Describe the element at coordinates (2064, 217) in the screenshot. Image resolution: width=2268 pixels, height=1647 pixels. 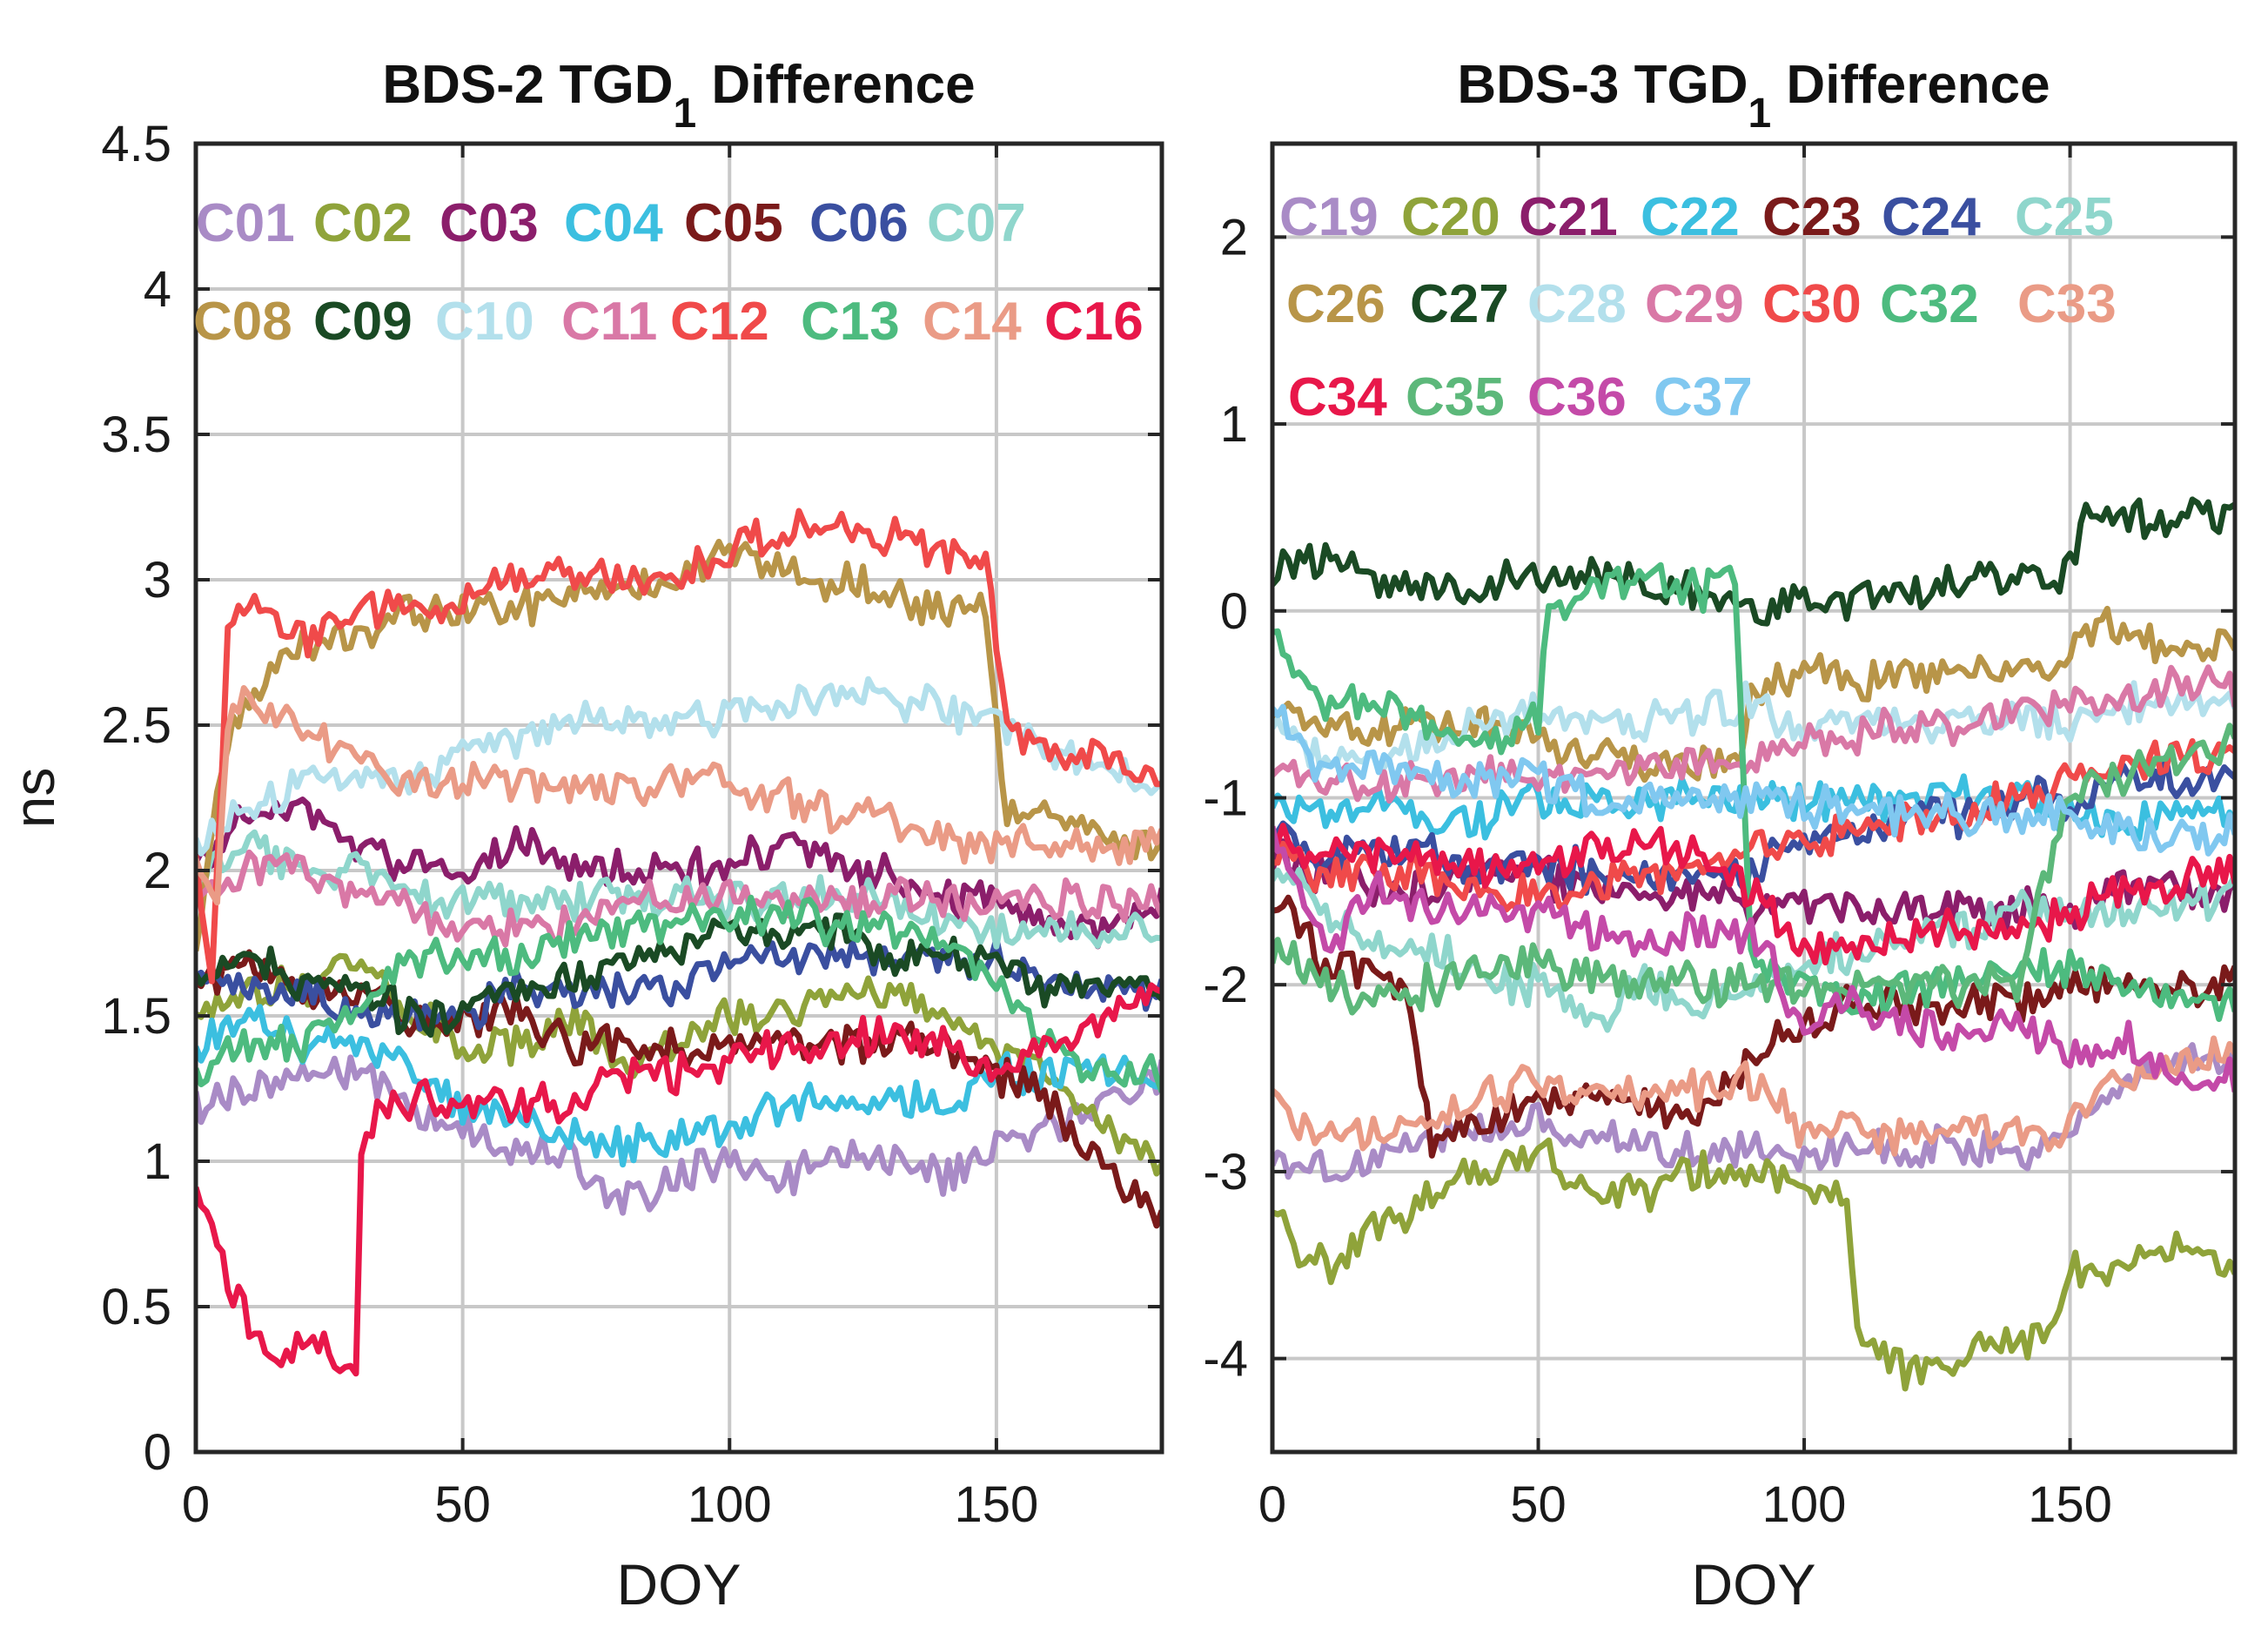
I see `legend-entry-c25: C25` at that location.